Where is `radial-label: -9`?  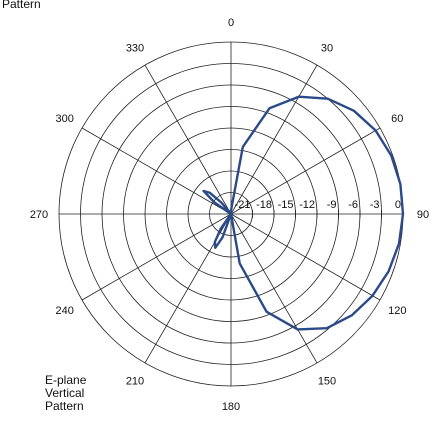 radial-label: -9 is located at coordinates (332, 205).